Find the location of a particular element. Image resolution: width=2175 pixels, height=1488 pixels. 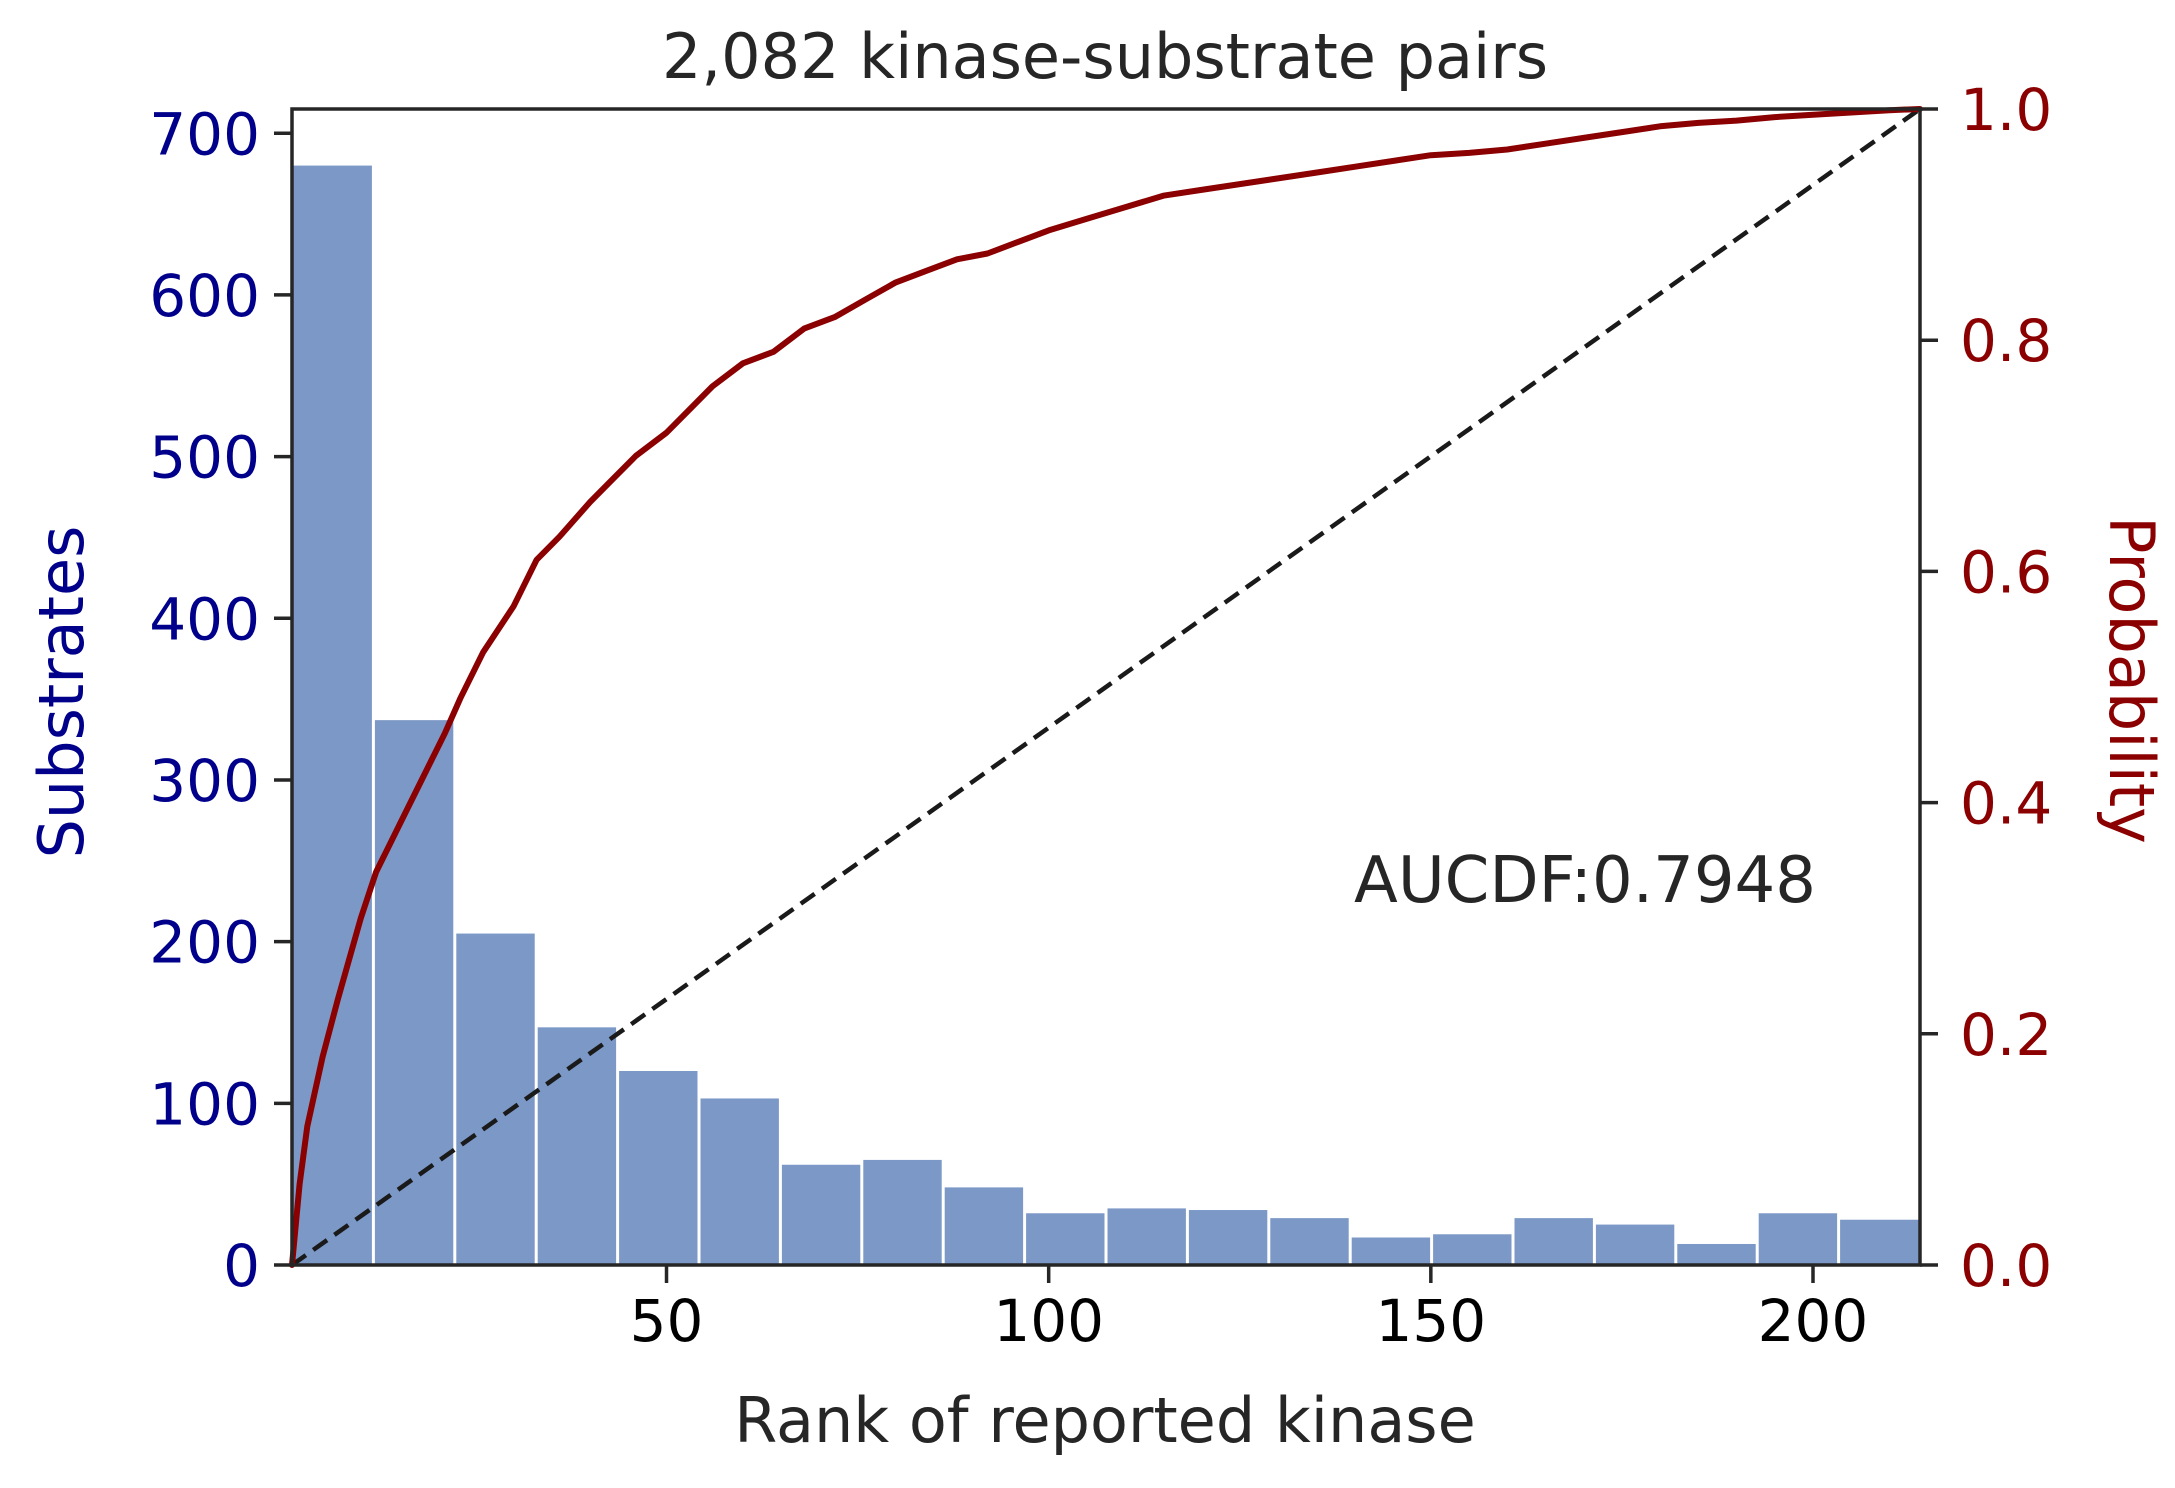

y-tick-label-right: 0.2 is located at coordinates (2006, 1035).